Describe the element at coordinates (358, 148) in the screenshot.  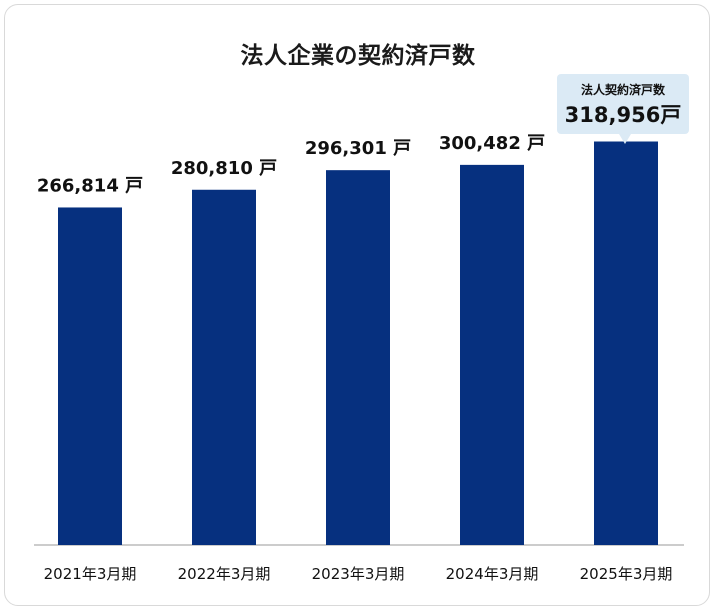
I see `value-label-3: 296,301 戸` at that location.